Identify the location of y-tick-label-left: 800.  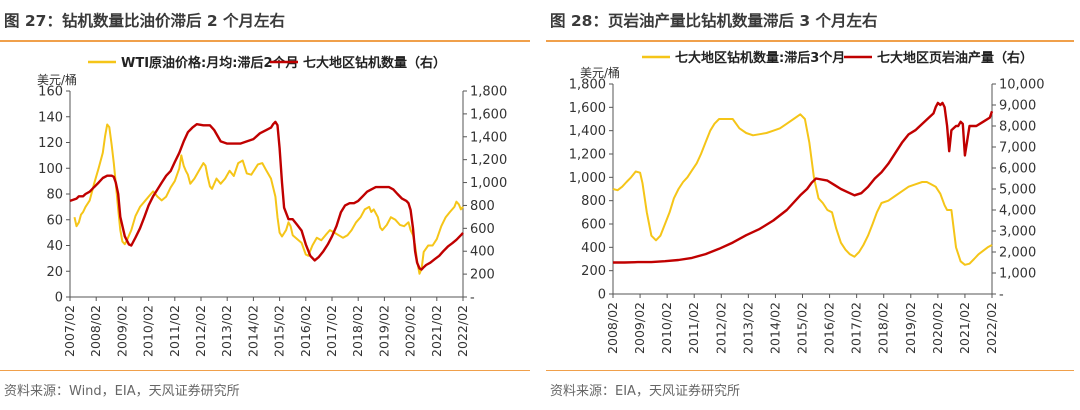
(593, 201).